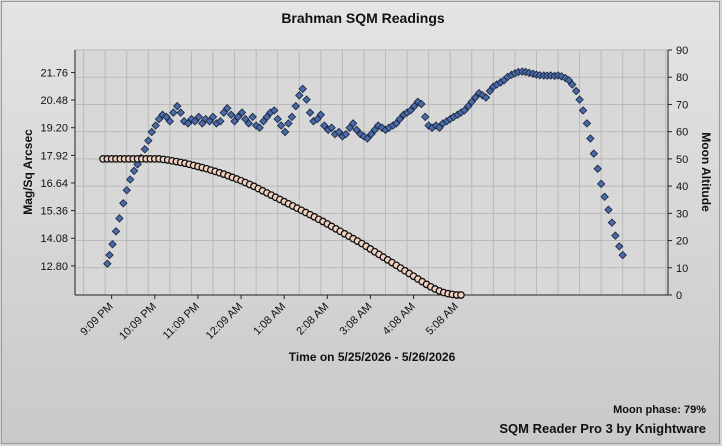 The width and height of the screenshot is (722, 446). What do you see at coordinates (54, 267) in the screenshot?
I see `y-tick-label: 12.80` at bounding box center [54, 267].